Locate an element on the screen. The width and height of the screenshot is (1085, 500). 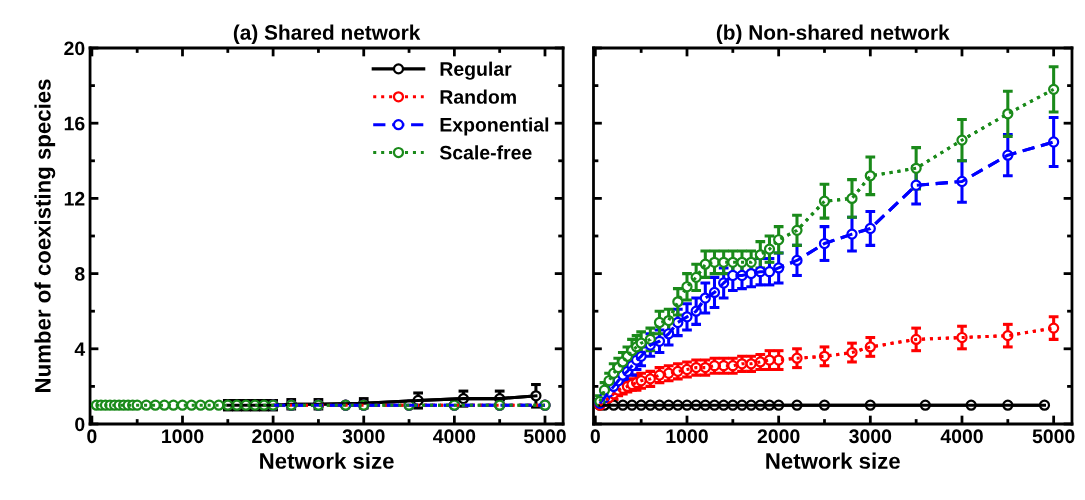
legend-label: Random is located at coordinates (478, 96).